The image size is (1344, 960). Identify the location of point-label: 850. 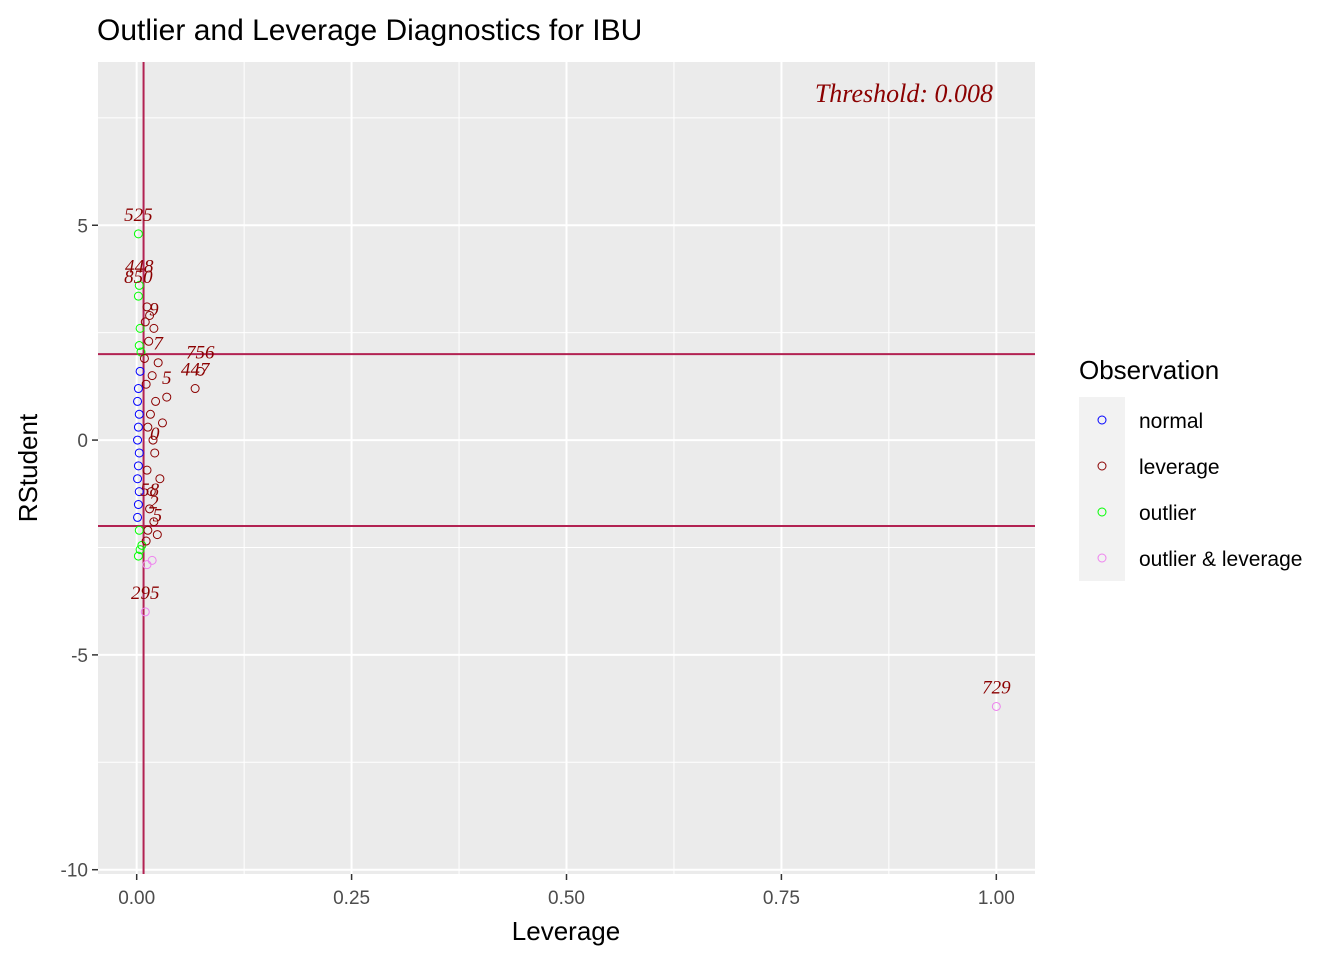
(138, 277).